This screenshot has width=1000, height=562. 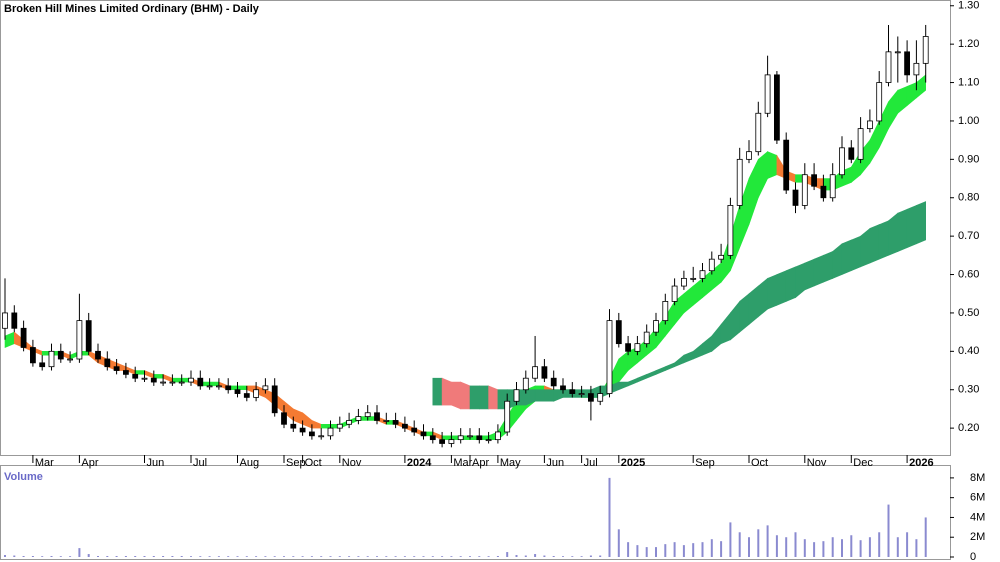 What do you see at coordinates (977, 498) in the screenshot?
I see `volume-y-tick-label: 6M` at bounding box center [977, 498].